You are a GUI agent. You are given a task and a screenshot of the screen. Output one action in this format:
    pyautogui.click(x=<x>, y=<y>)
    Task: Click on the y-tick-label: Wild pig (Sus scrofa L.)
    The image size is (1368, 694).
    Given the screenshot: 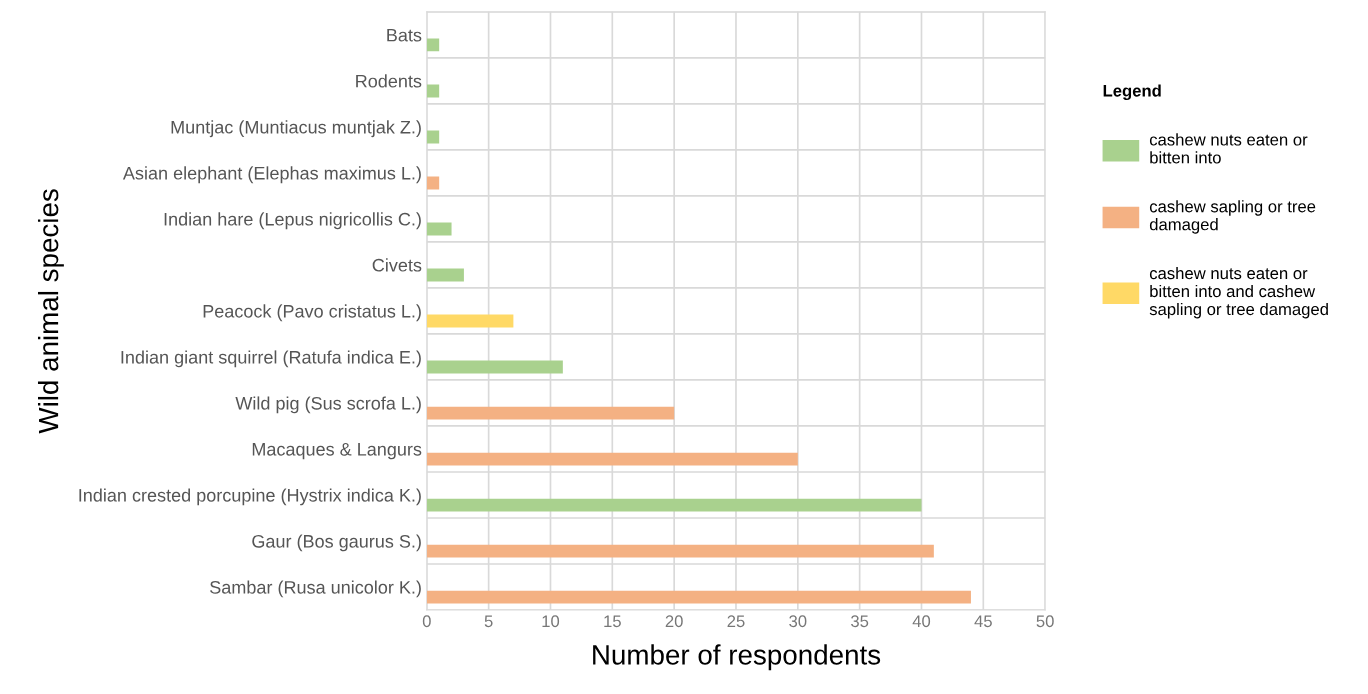 What is the action you would take?
    pyautogui.click(x=328, y=405)
    